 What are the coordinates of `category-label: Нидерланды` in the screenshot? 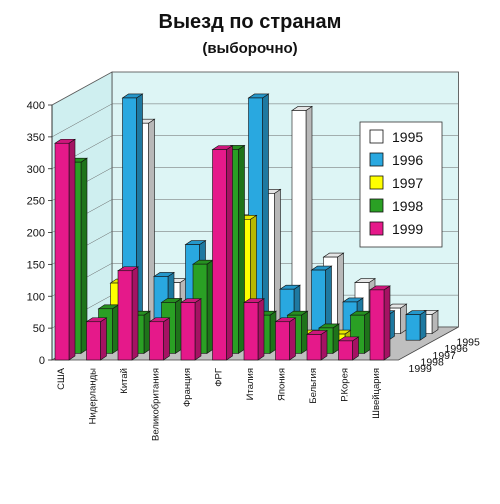 It's located at (93, 396).